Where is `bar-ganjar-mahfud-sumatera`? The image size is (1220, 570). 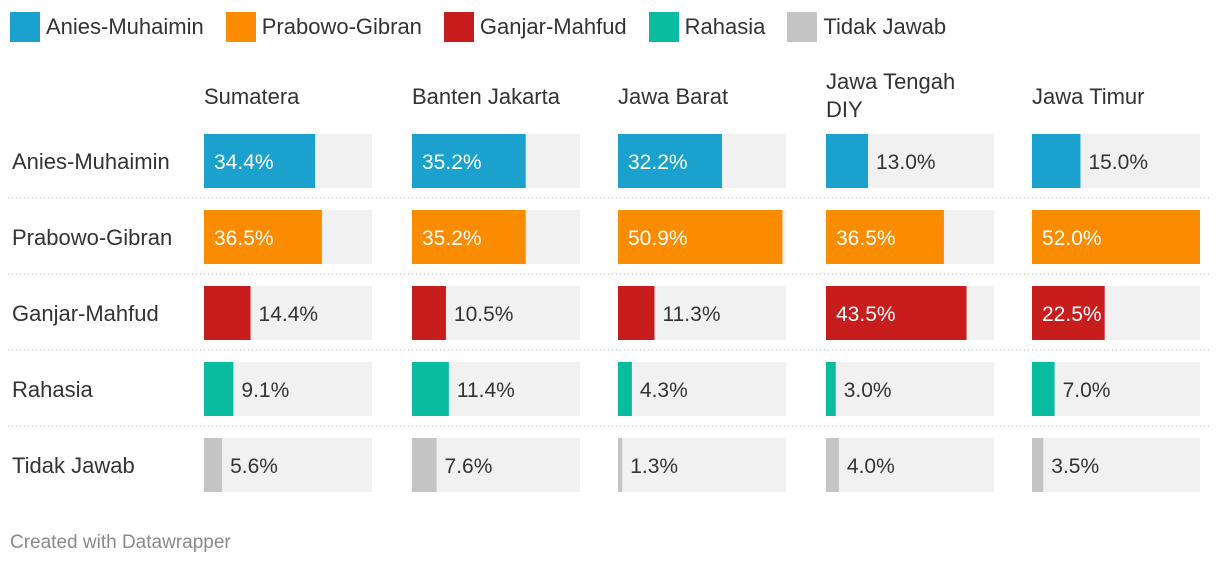 bar-ganjar-mahfud-sumatera is located at coordinates (227, 313).